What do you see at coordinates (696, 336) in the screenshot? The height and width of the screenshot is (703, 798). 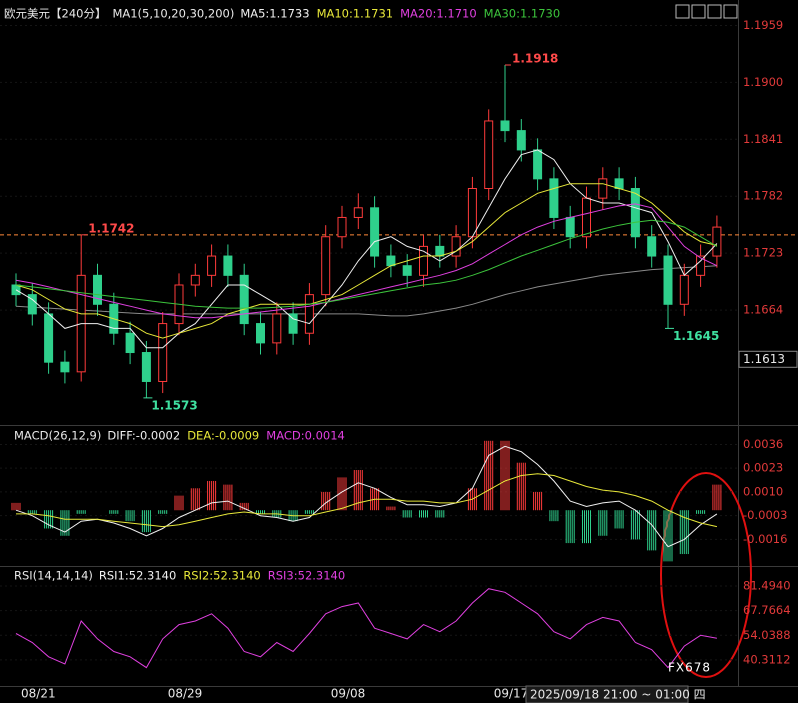 I see `low-label: 1.1645` at bounding box center [696, 336].